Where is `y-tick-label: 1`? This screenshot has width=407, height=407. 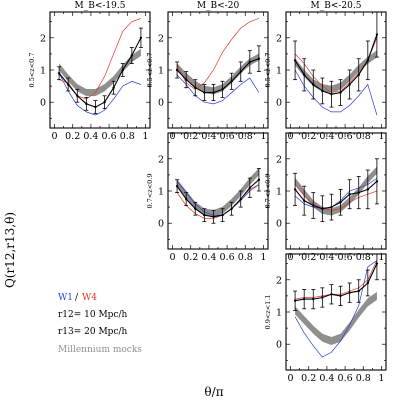
y-tick-label: 1 is located at coordinates (279, 192).